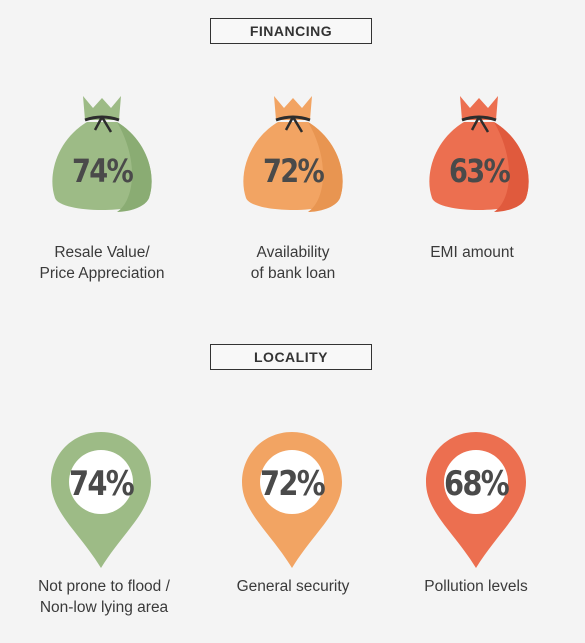 Image resolution: width=585 pixels, height=643 pixels. Describe the element at coordinates (291, 31) in the screenshot. I see `section-title-financing: FINANCING` at that location.